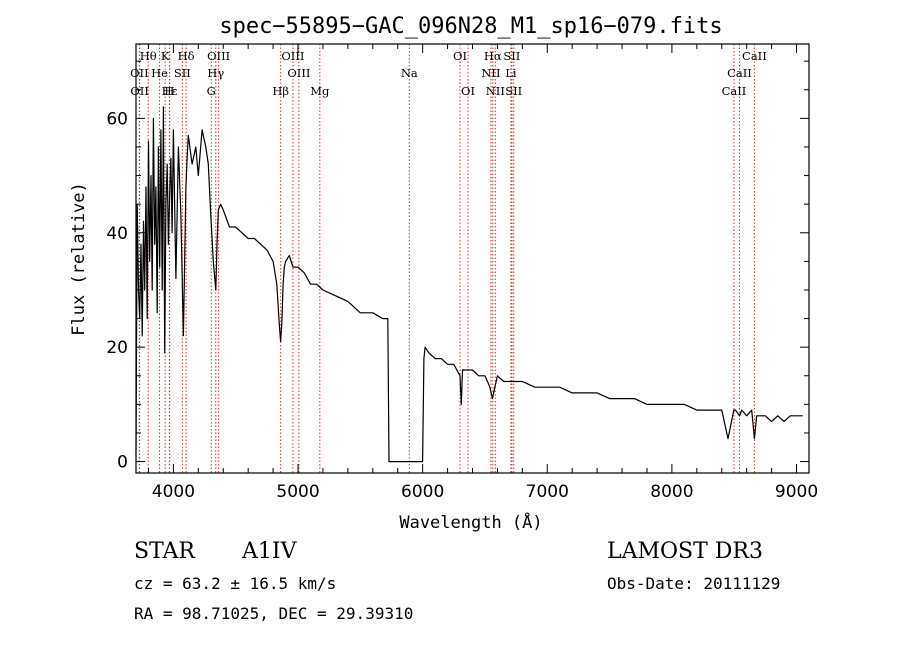 This screenshot has width=900, height=649. What do you see at coordinates (547, 492) in the screenshot?
I see `x-tick-label: 7000` at bounding box center [547, 492].